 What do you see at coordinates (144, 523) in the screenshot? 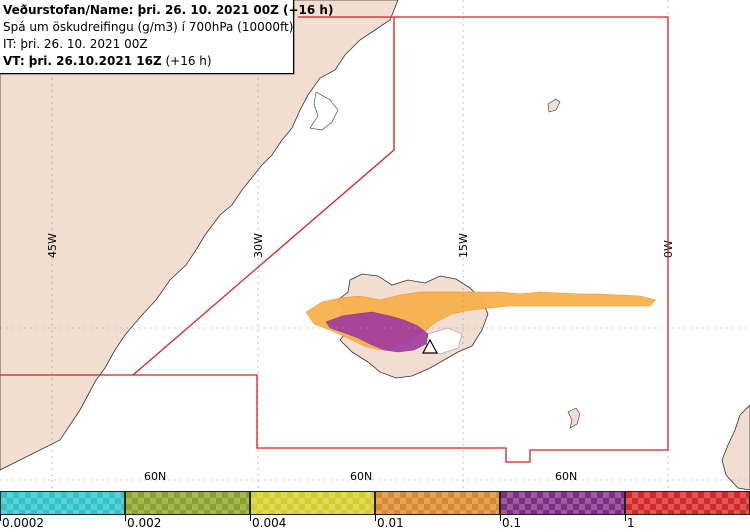
I see `legend-label-1: 0.002` at bounding box center [144, 523].